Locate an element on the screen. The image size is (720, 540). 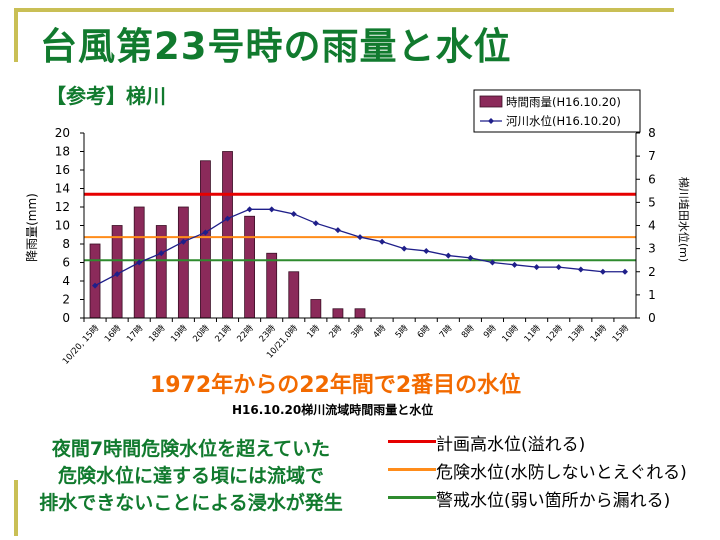
y-tick-label-right: 0 is located at coordinates (652, 318).